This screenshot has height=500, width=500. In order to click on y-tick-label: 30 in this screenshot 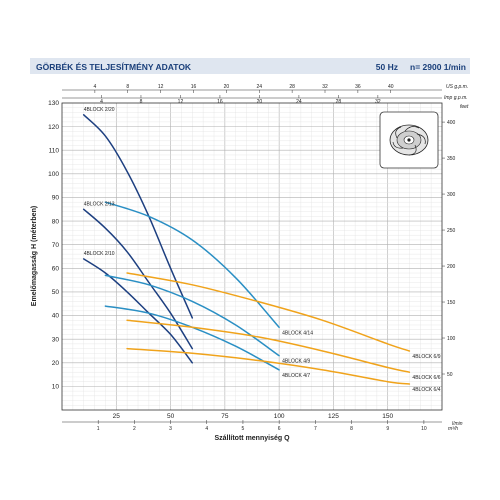, I will do `click(56, 339)`.